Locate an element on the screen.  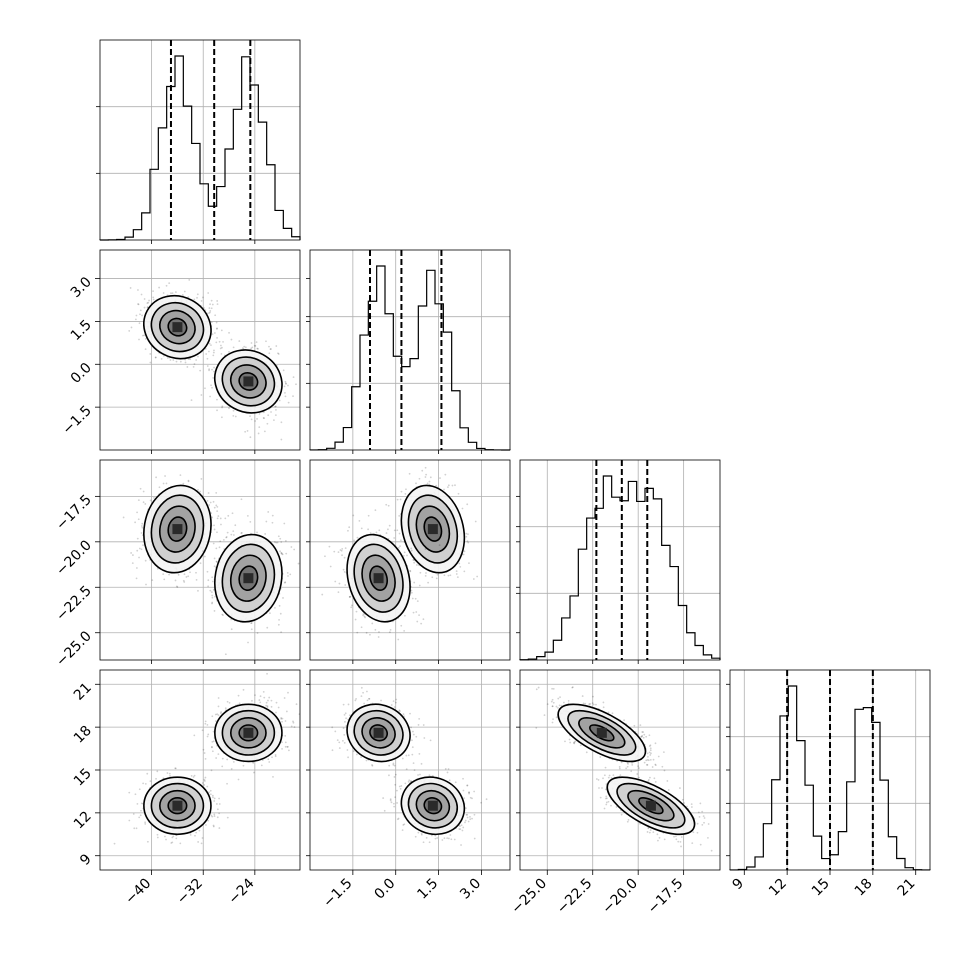
panel-content is located at coordinates (400, 553).